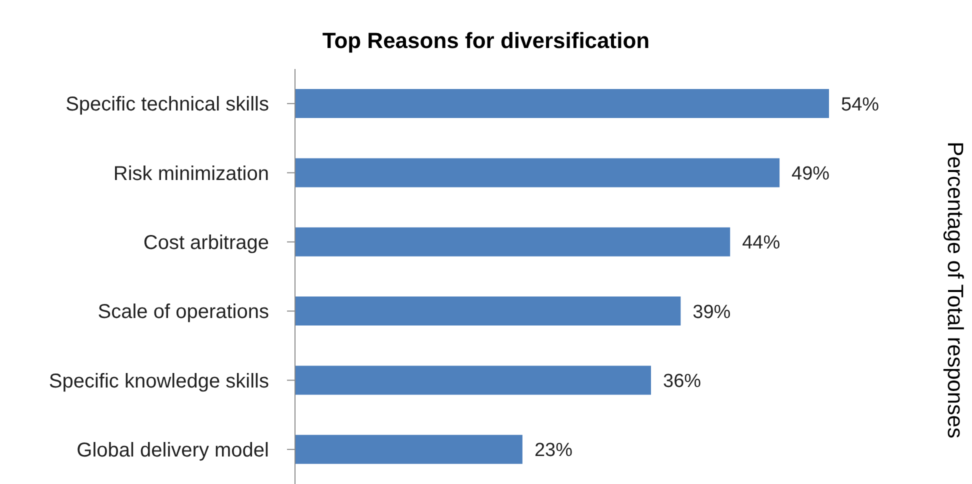  Describe the element at coordinates (682, 381) in the screenshot. I see `data-label: 36%` at that location.